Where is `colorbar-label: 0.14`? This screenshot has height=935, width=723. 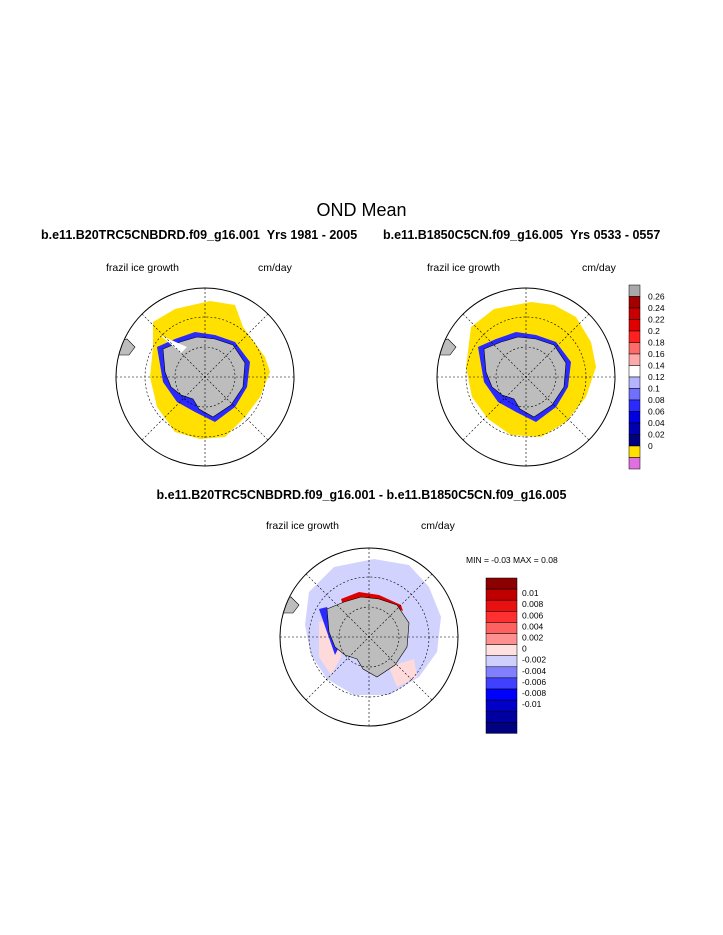
colorbar-label: 0.14 is located at coordinates (656, 366).